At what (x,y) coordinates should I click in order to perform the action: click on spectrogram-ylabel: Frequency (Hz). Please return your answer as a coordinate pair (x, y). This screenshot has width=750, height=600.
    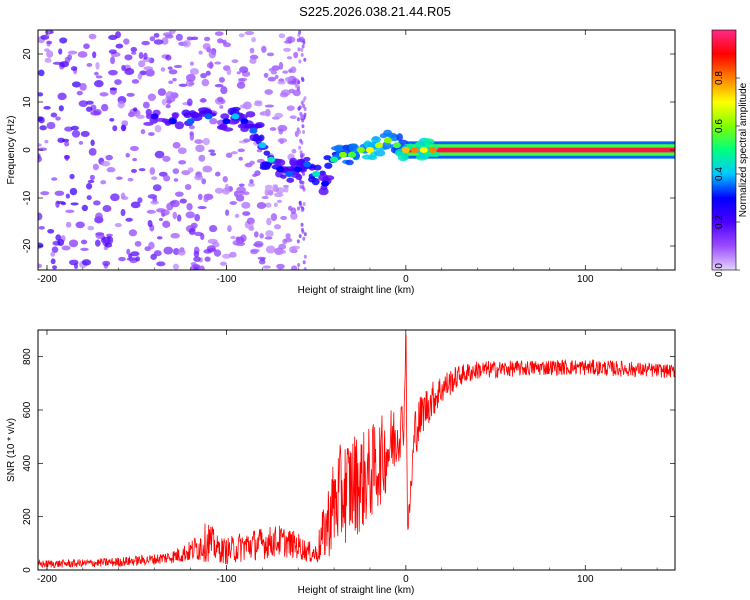
    Looking at the image, I should click on (11, 150).